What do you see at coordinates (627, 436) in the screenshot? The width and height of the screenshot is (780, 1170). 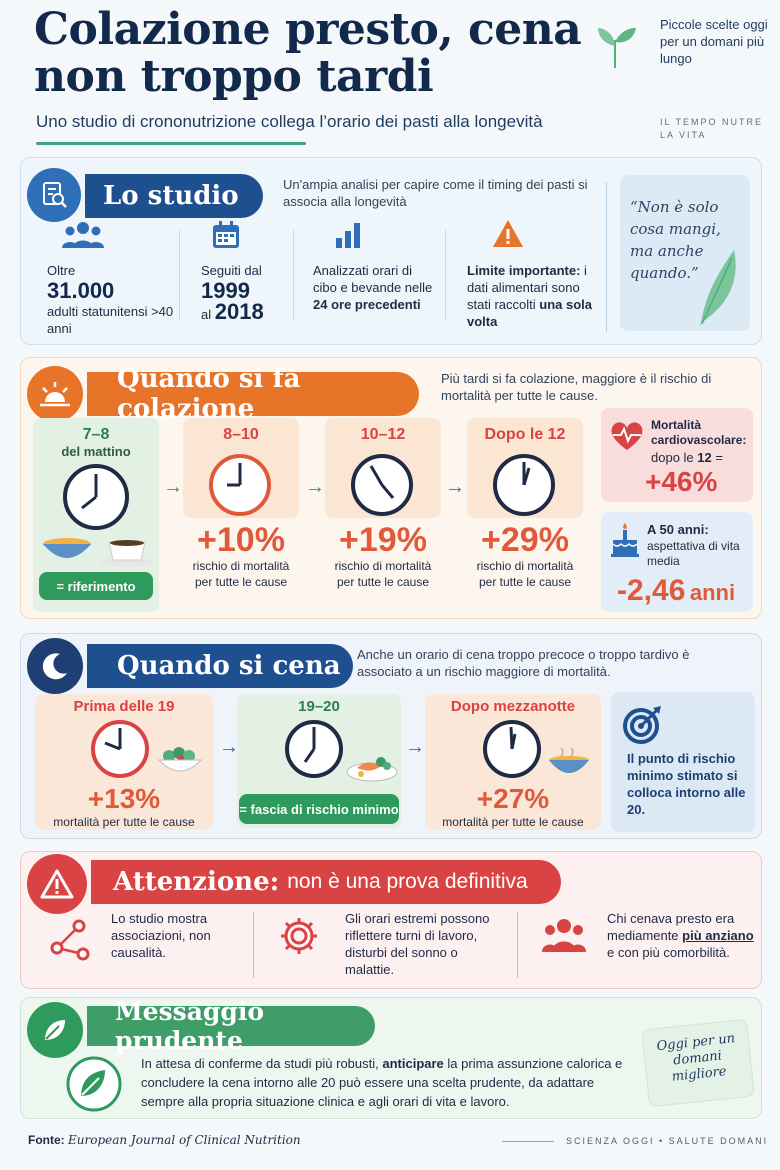 I see `heart-pulse-icon` at bounding box center [627, 436].